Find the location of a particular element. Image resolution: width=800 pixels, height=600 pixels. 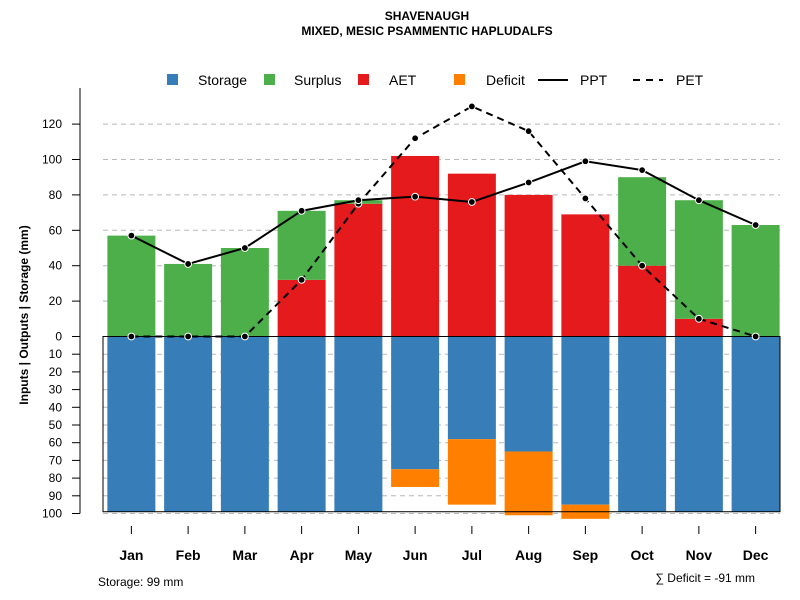

x-tick-label: Apr is located at coordinates (302, 555).